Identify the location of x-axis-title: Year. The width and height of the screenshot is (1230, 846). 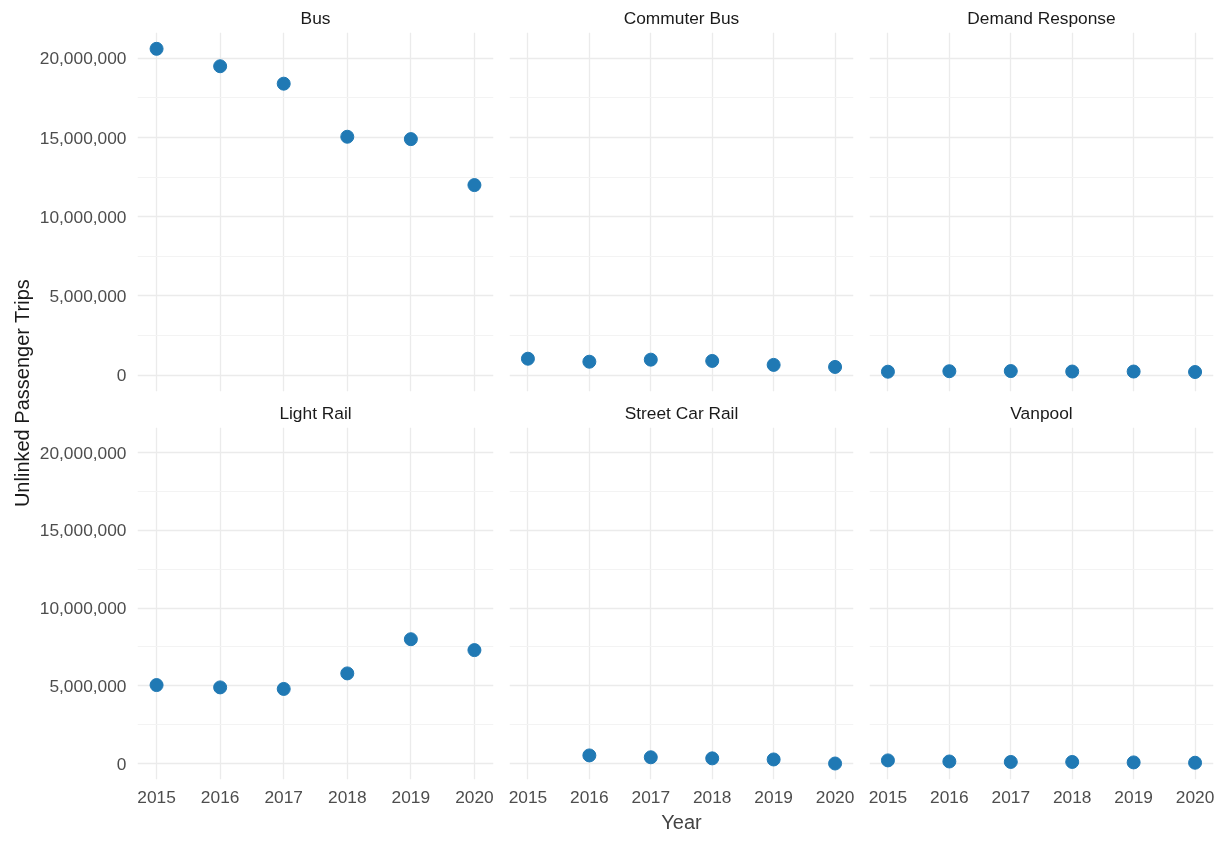
(682, 821).